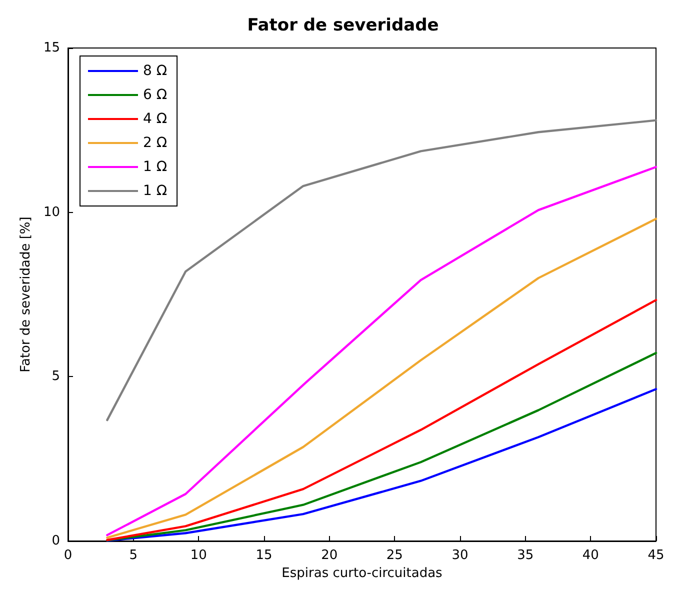 The image size is (686, 592). Describe the element at coordinates (26, 294) in the screenshot. I see `y-axis-title: Fator de severidade [%]` at that location.